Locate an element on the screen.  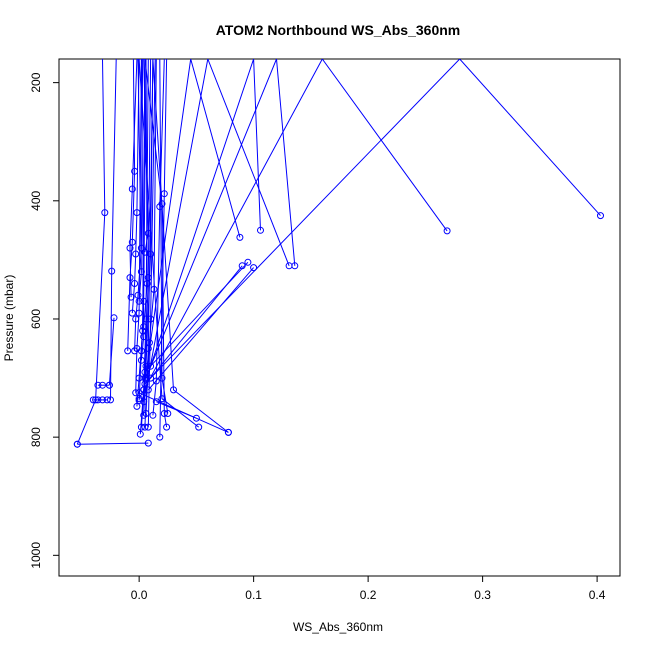
x-tick-label: 0.1 is located at coordinates (253, 595).